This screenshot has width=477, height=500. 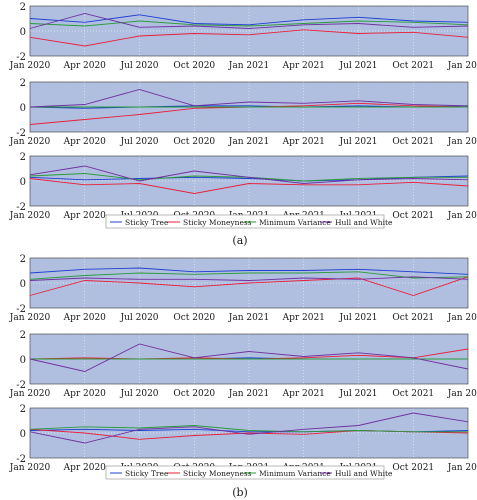 I want to click on panel-label-b: (b), so click(x=240, y=492).